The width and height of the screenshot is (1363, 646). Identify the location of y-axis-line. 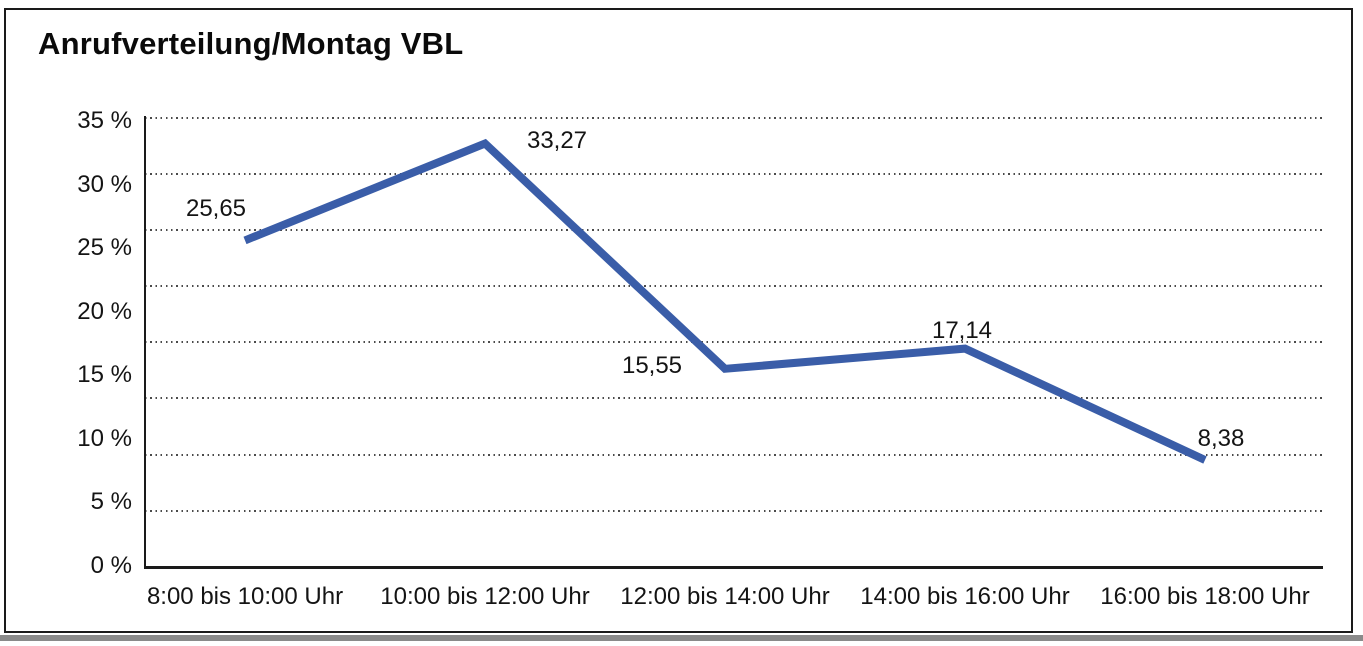
(144, 341).